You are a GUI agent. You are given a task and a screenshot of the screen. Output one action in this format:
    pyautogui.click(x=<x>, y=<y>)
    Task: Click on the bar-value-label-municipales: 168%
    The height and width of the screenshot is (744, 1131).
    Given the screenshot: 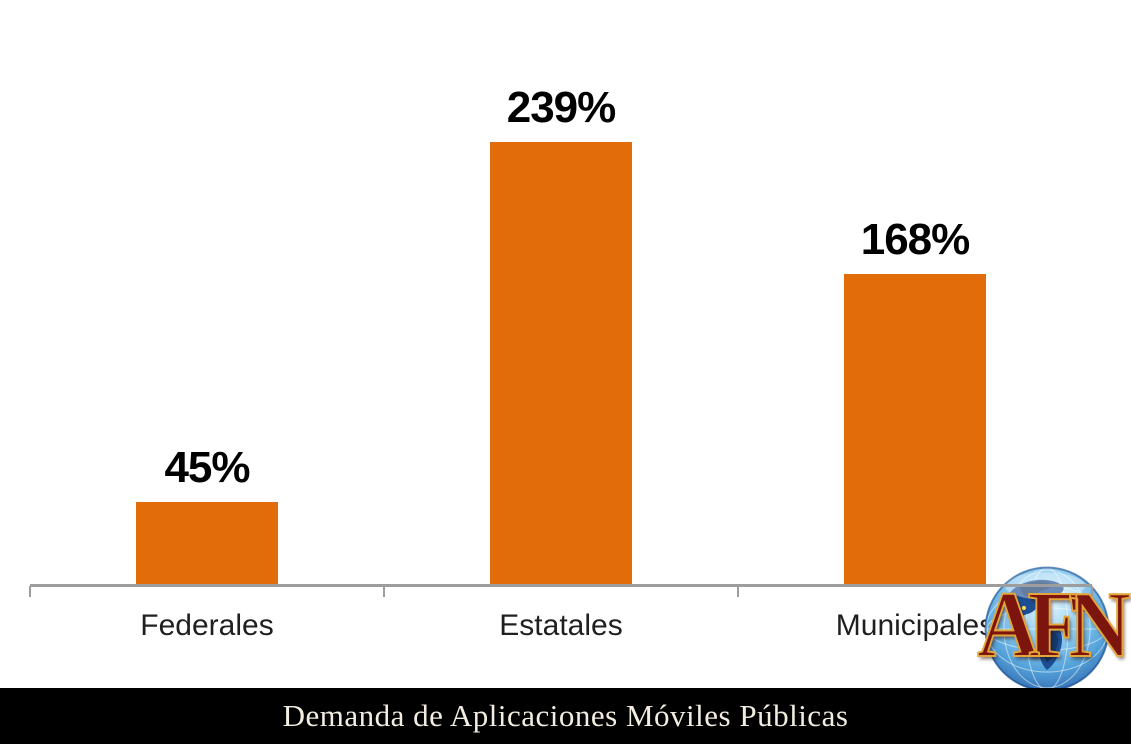 What is the action you would take?
    pyautogui.click(x=915, y=239)
    